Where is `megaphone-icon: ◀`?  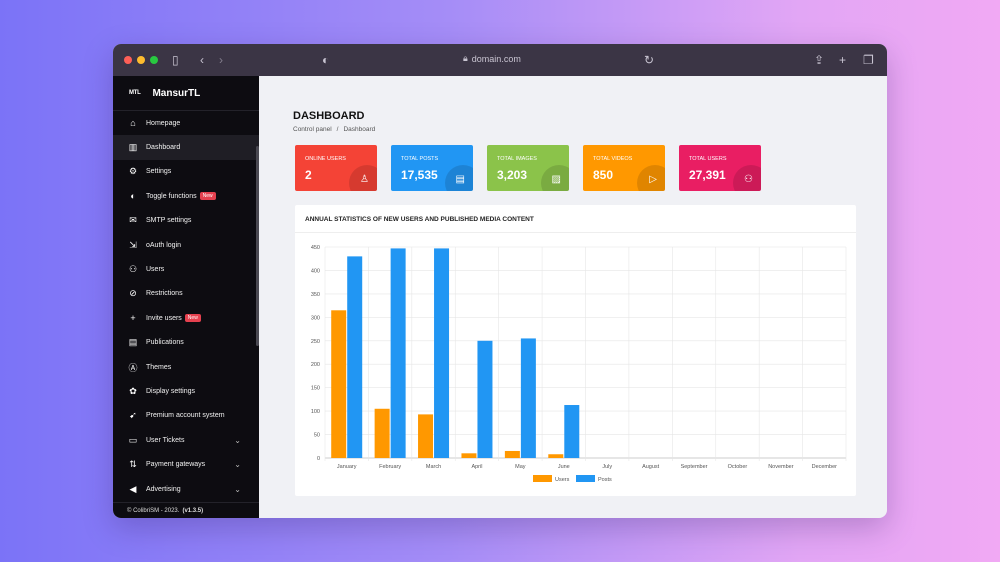 megaphone-icon: ◀ is located at coordinates (133, 488).